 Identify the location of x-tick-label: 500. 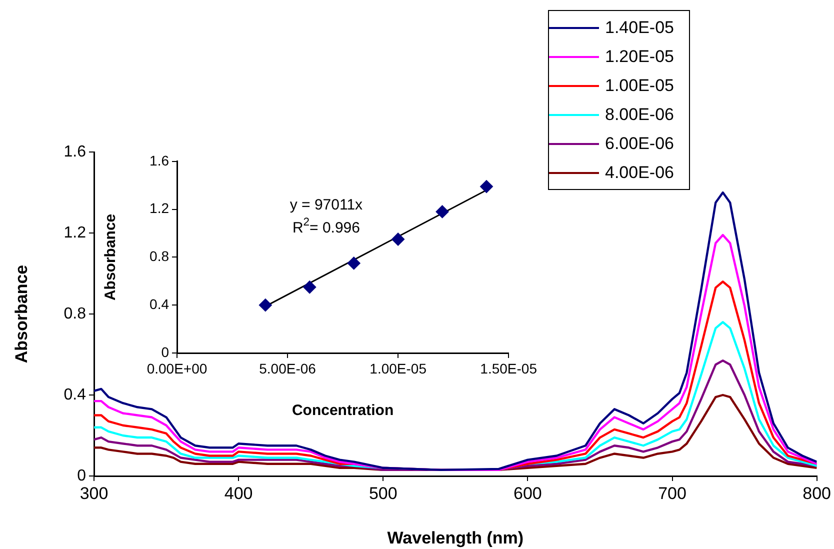
(383, 493).